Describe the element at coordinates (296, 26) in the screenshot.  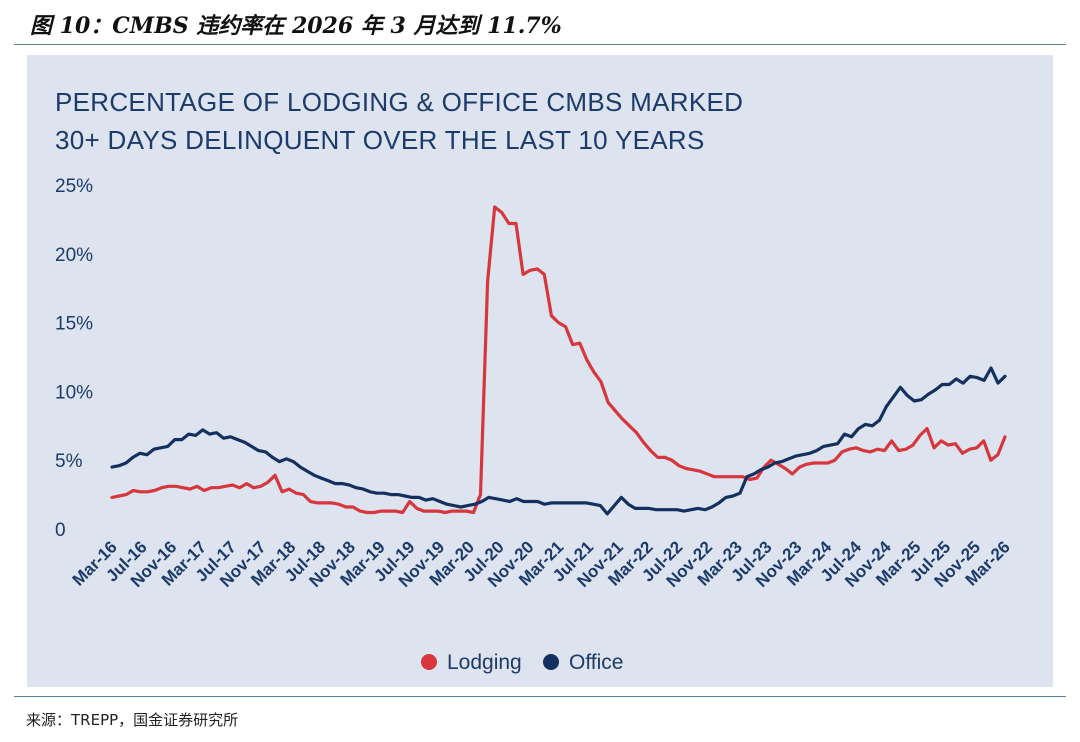
I see `figure-title: 图 10：CMBS 违约率在 2026 年 3 月达到 11.7%` at that location.